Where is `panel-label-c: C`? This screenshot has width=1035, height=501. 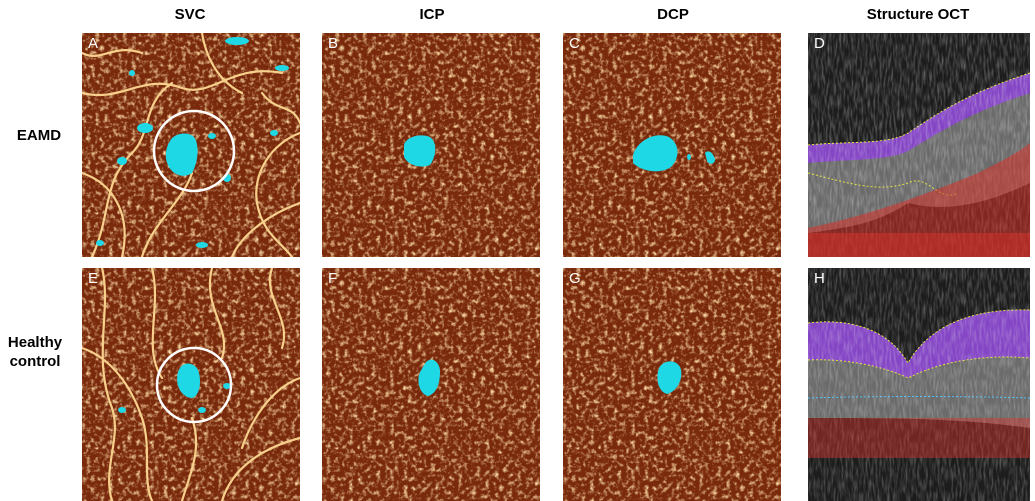
panel-label-c: C is located at coordinates (574, 43).